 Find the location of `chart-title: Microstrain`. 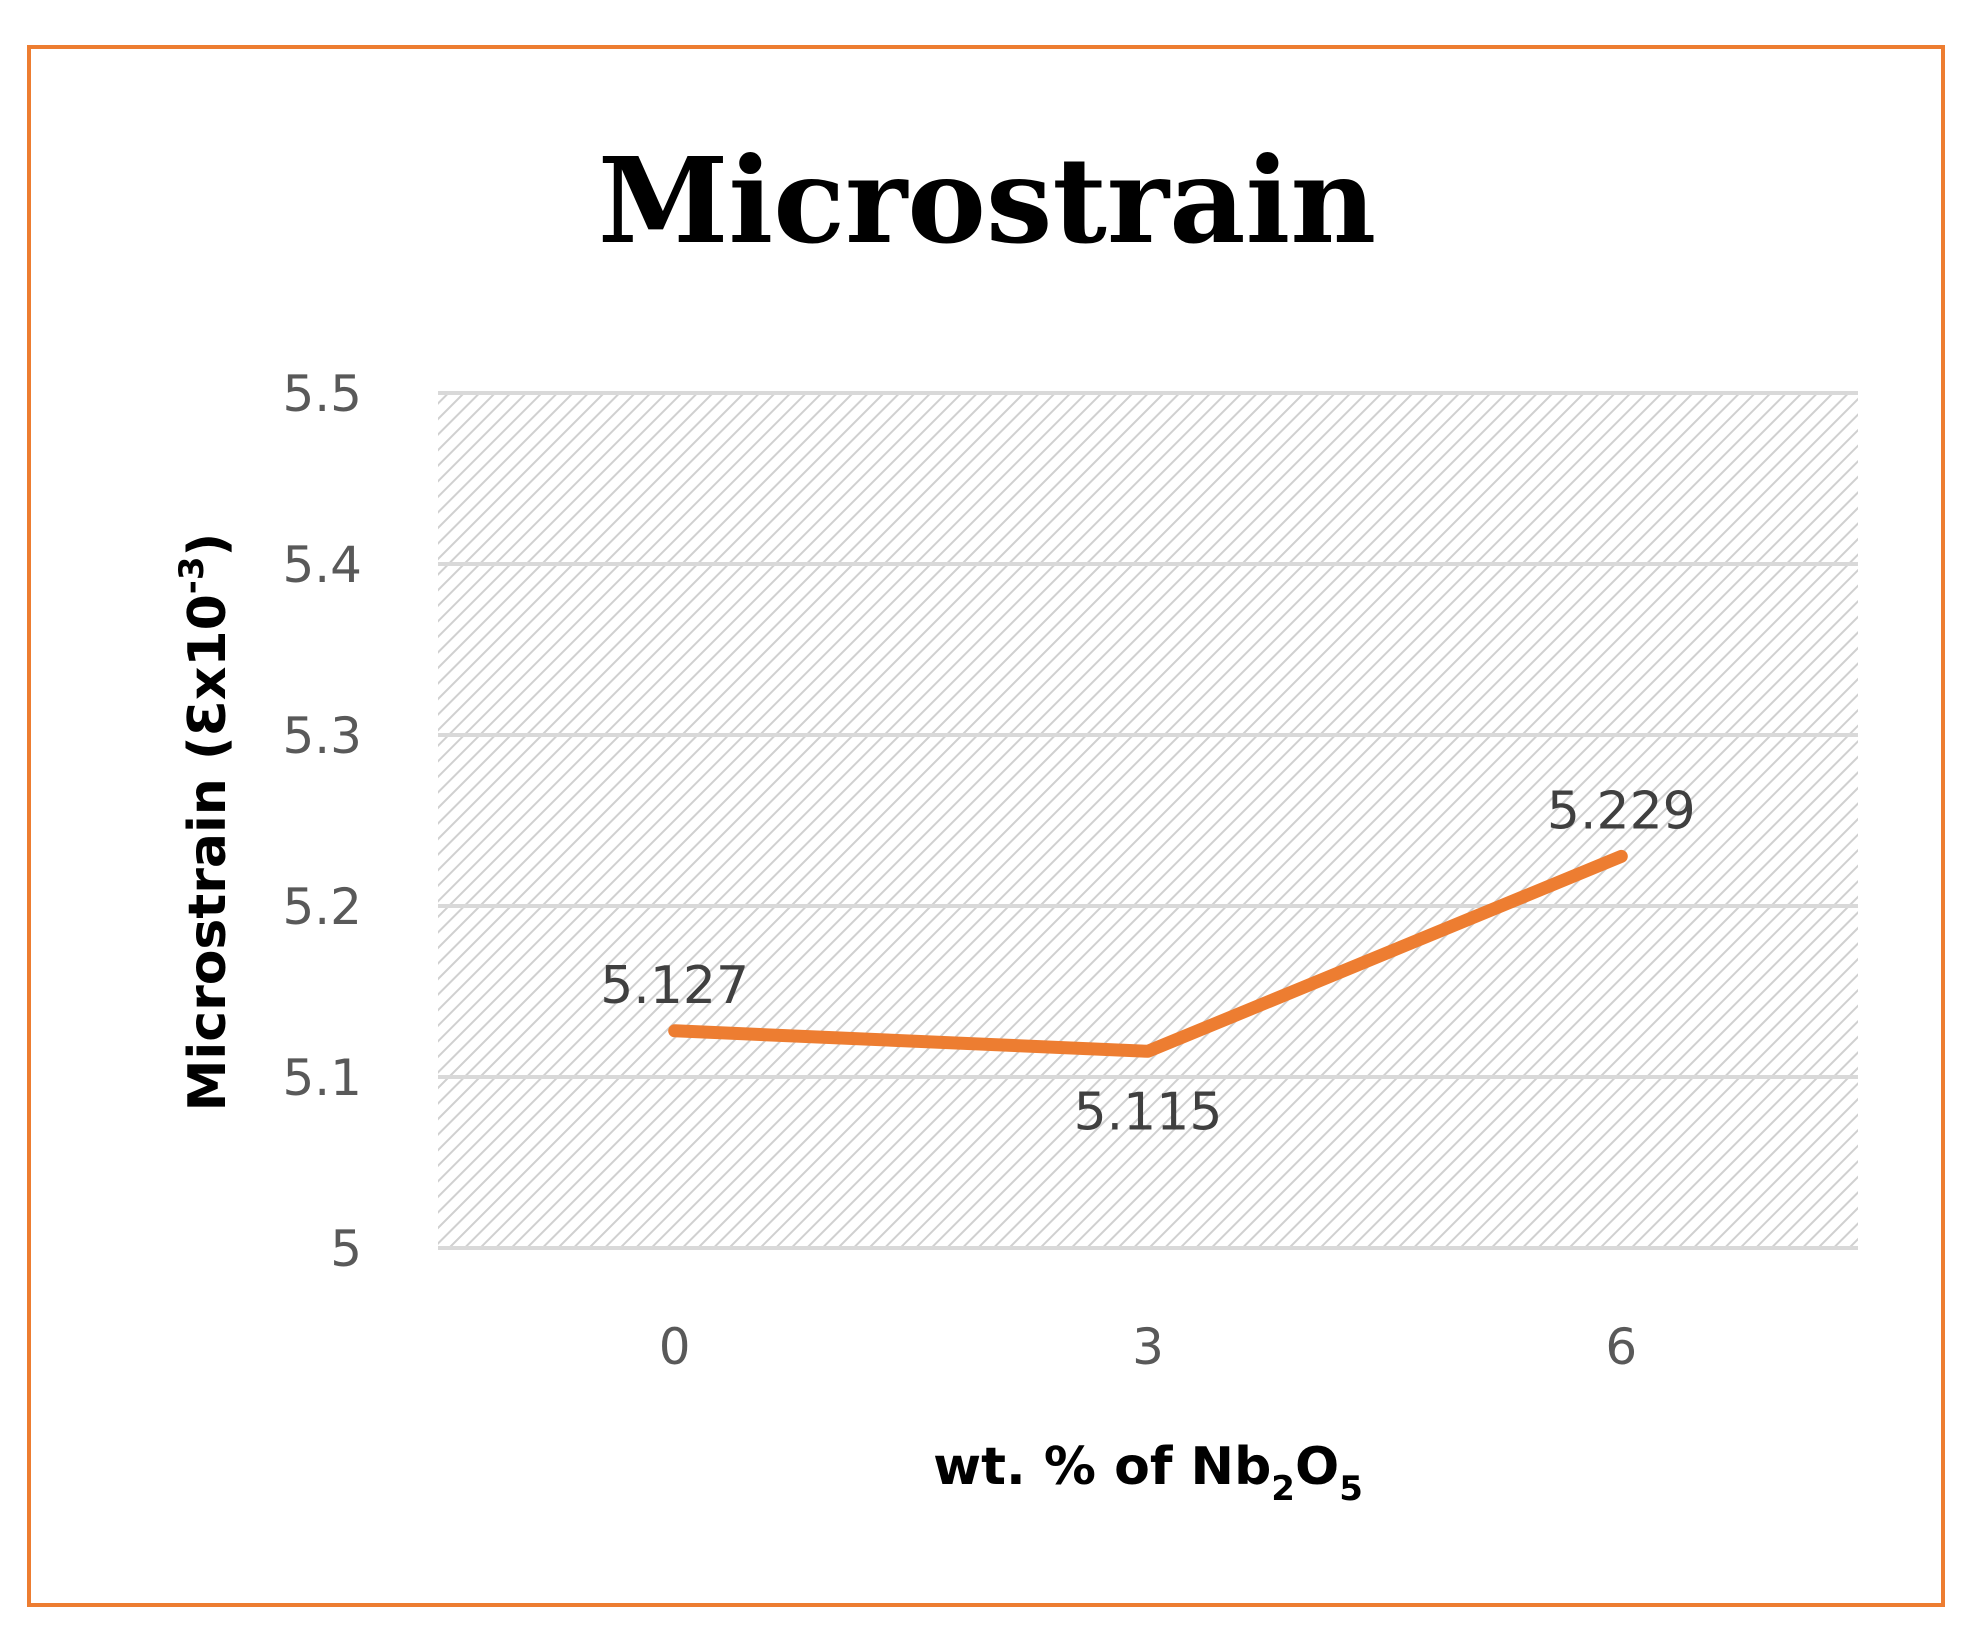

chart-title: Microstrain is located at coordinates (987, 200).